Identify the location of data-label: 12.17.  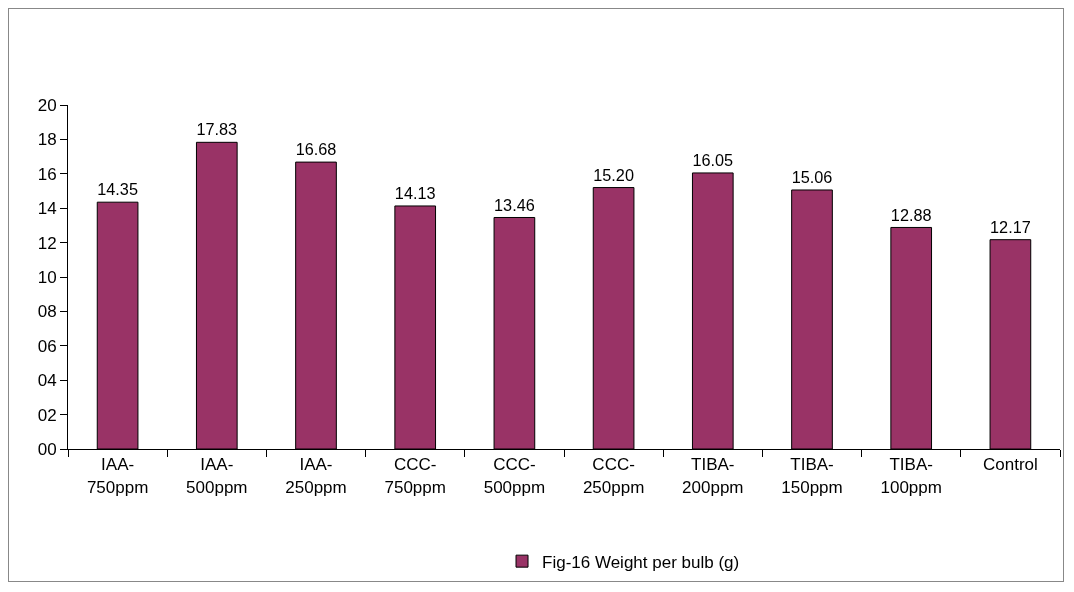
(1010, 226).